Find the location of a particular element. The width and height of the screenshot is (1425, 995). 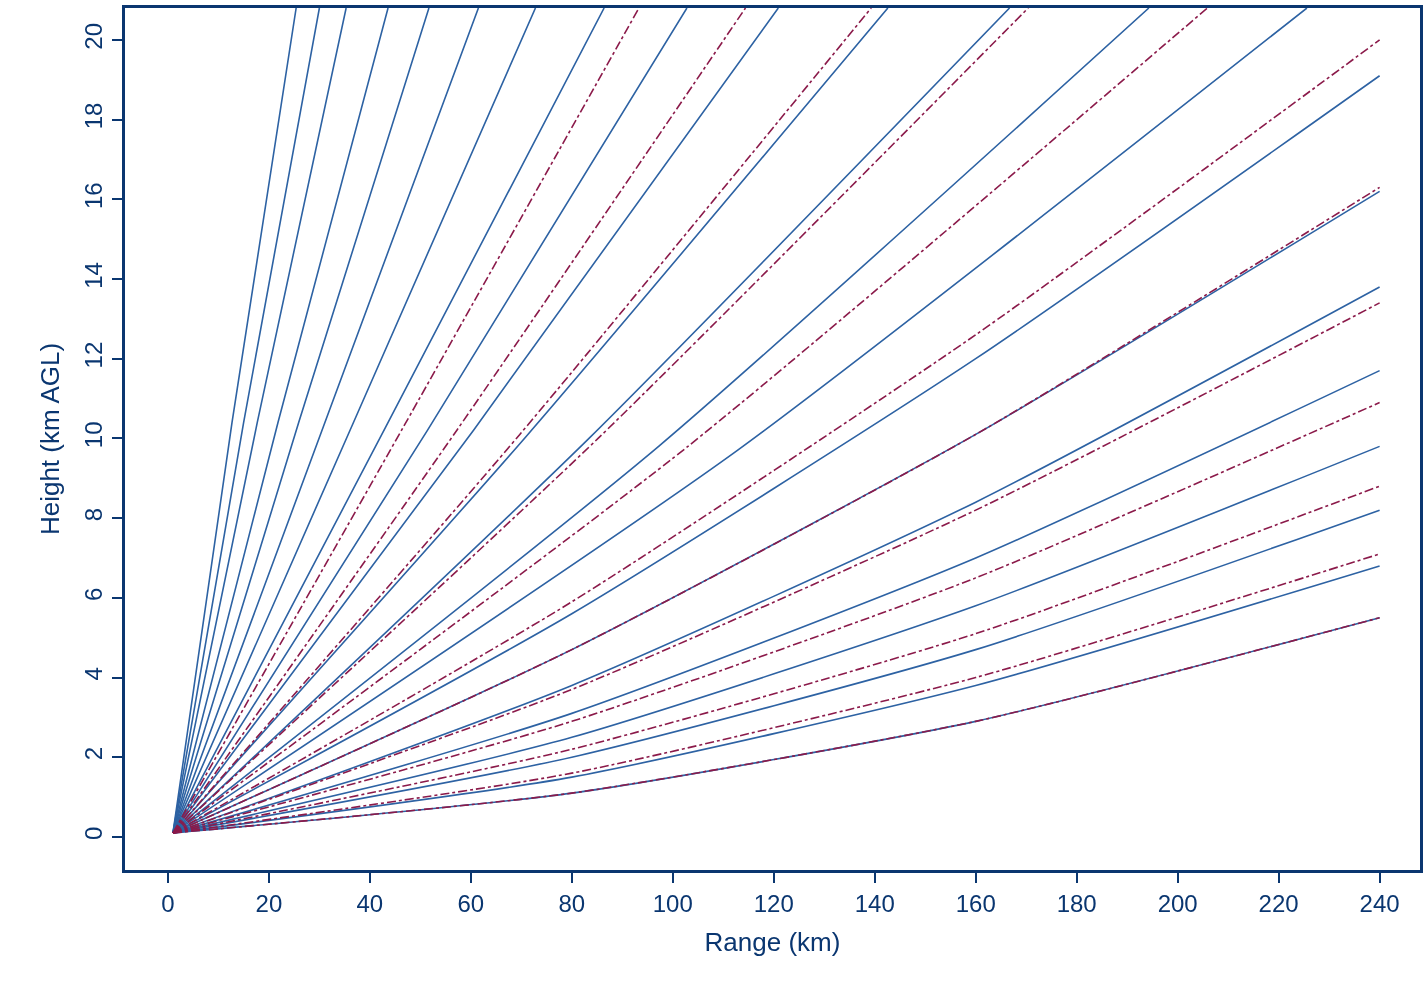

x-tick-label: 40 is located at coordinates (370, 903).